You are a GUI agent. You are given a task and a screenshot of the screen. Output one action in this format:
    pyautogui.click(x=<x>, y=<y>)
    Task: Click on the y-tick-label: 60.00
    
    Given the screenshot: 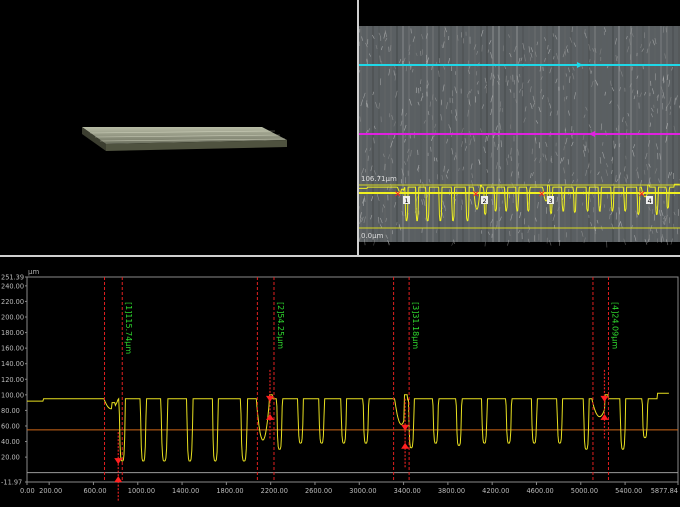 What is the action you would take?
    pyautogui.click(x=10, y=426)
    